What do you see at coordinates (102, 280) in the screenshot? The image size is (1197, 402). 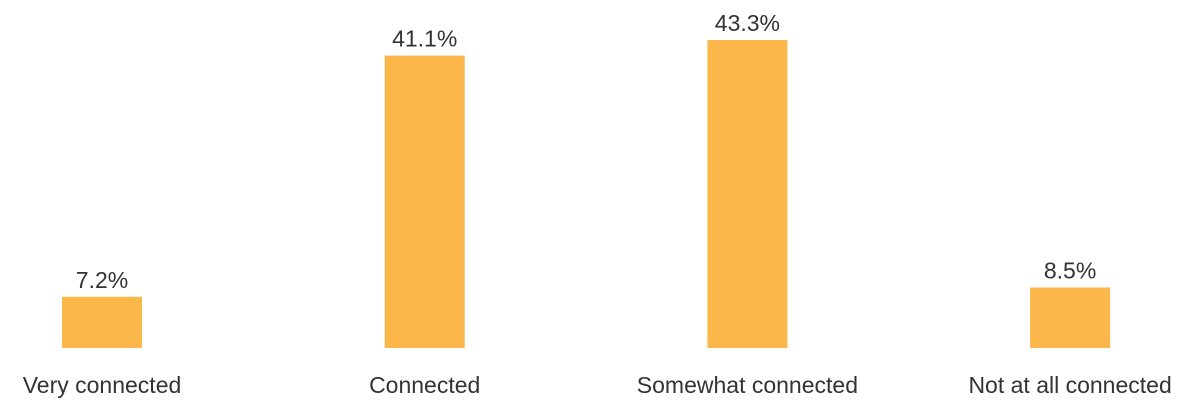 I see `value-label-0: 7.2%` at bounding box center [102, 280].